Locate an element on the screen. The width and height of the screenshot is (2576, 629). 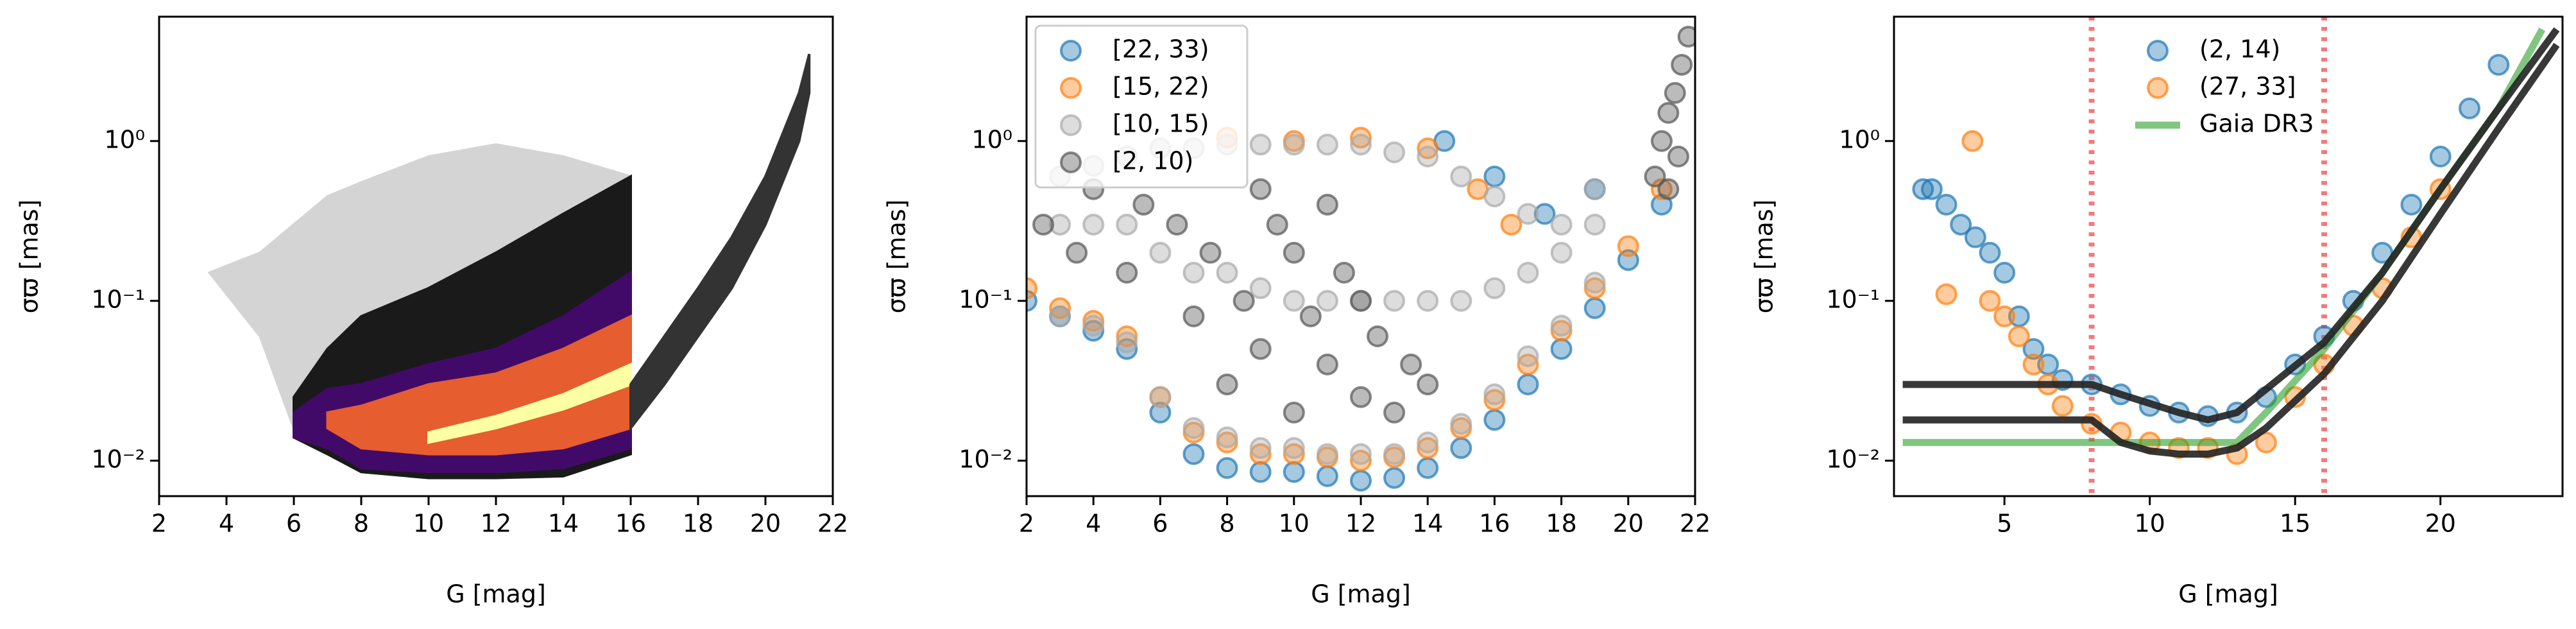
x-tick-label: 6 is located at coordinates (1160, 524).